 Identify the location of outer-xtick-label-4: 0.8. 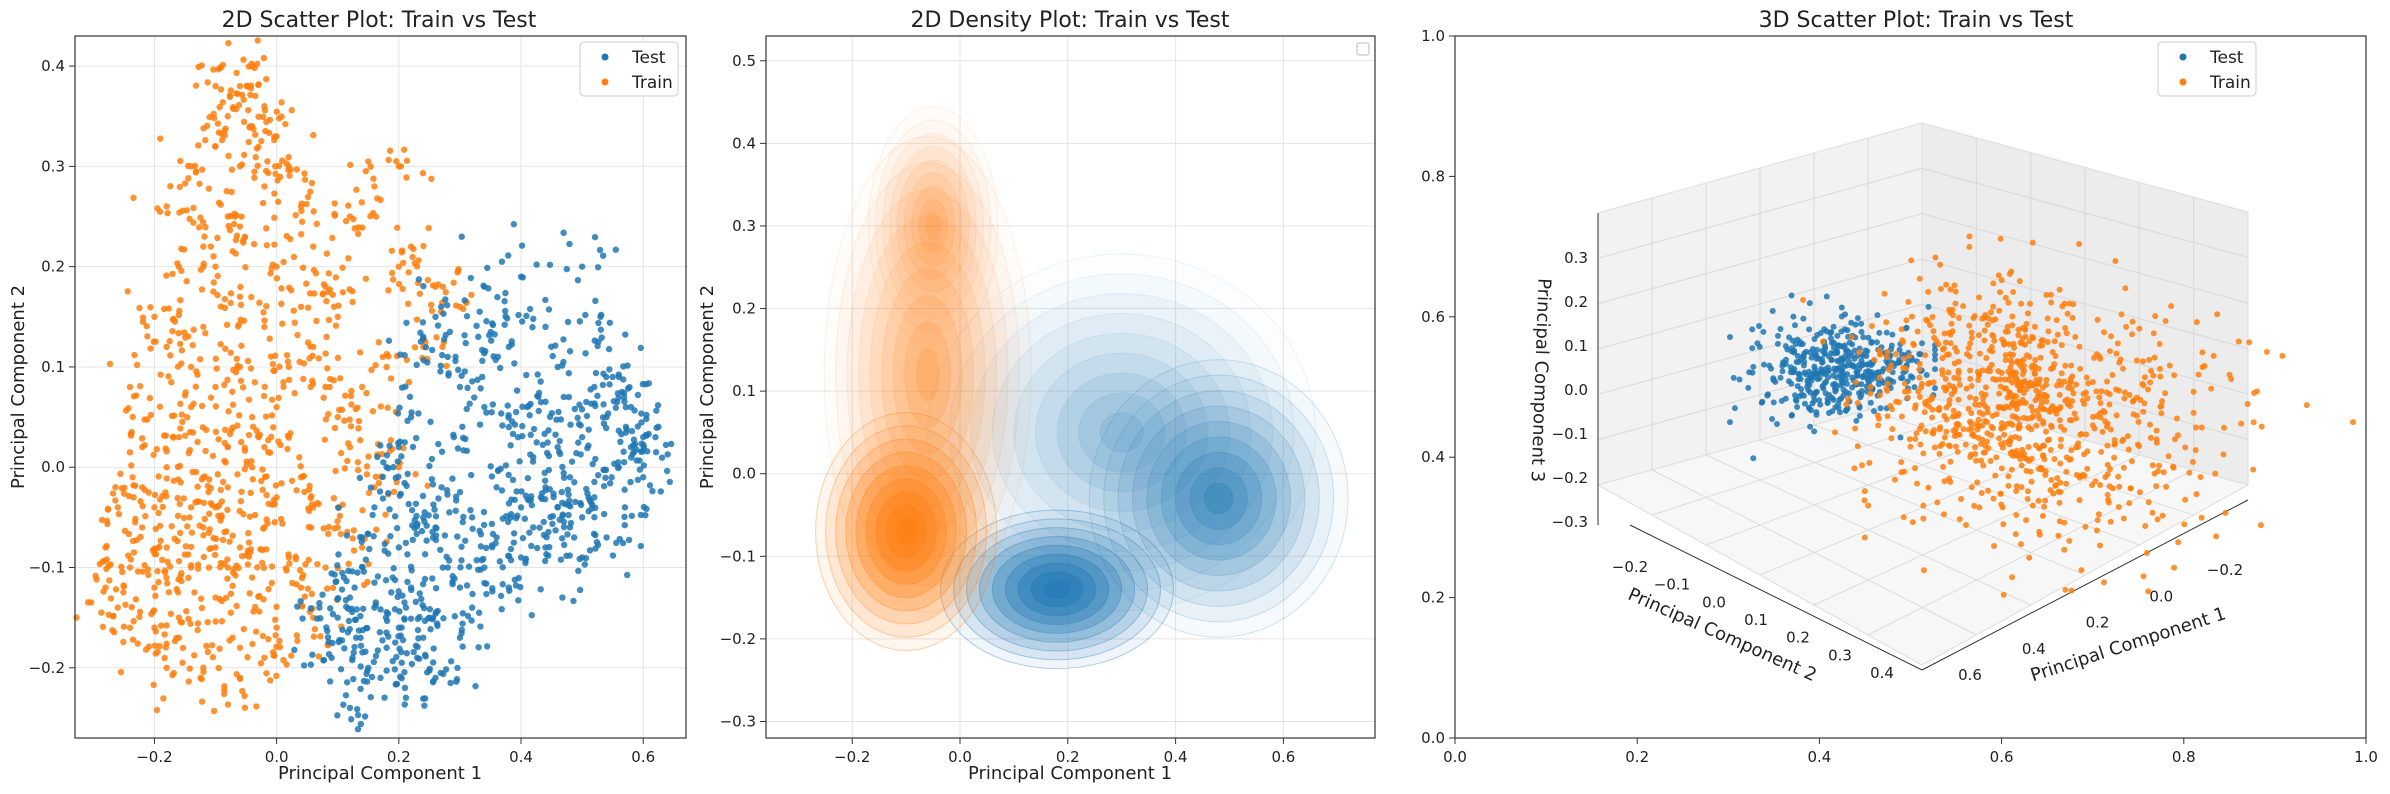
(2184, 757).